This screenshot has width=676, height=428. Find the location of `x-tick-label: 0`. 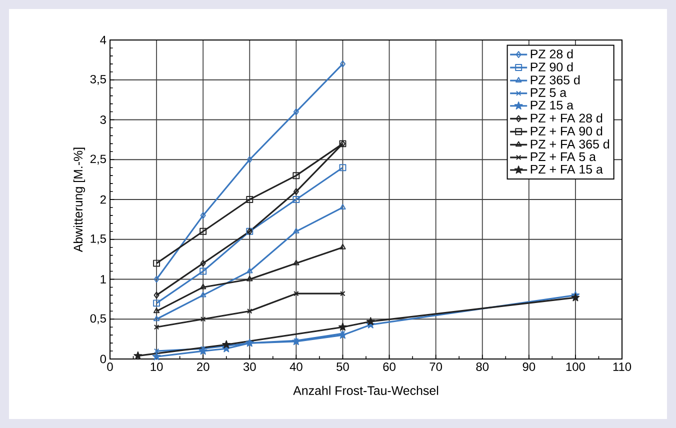

x-tick-label: 0 is located at coordinates (110, 366).